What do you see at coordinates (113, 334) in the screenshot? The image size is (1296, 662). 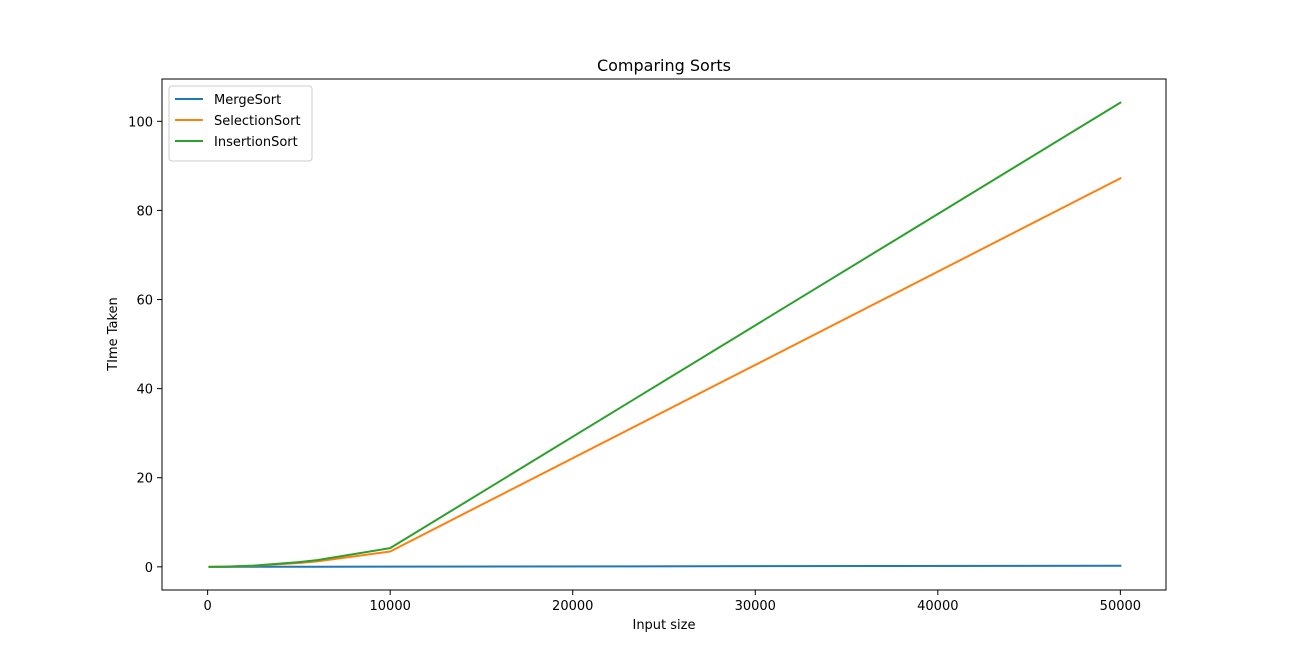 I see `y-axis-label: TIme Taken` at bounding box center [113, 334].